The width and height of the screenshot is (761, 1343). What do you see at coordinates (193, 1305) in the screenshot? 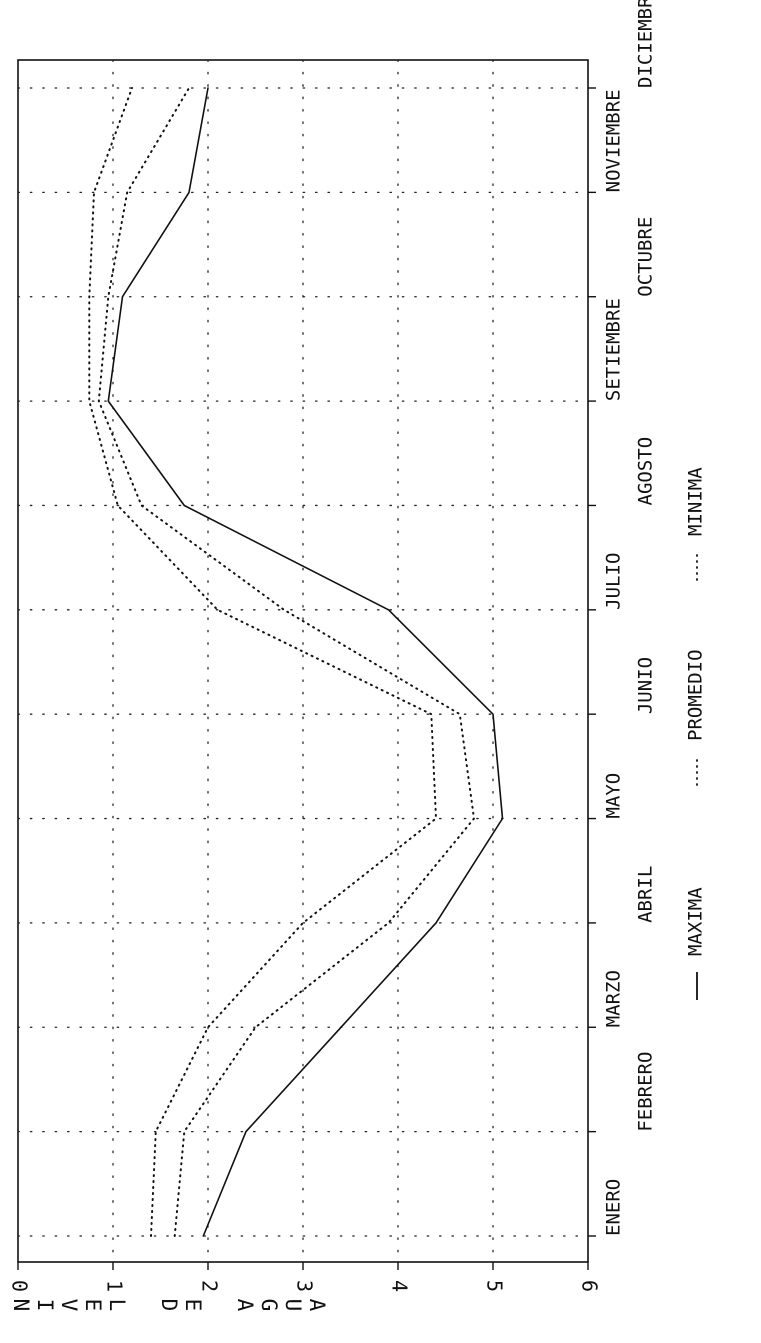
I see `ylabel-char-7: E` at bounding box center [193, 1305].